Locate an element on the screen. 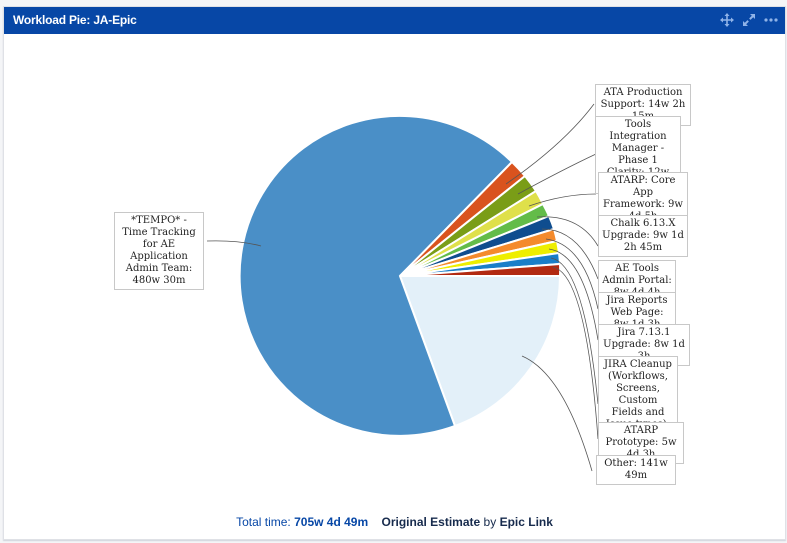 Image resolution: width=787 pixels, height=543 pixels. slice-other is located at coordinates (480, 351).